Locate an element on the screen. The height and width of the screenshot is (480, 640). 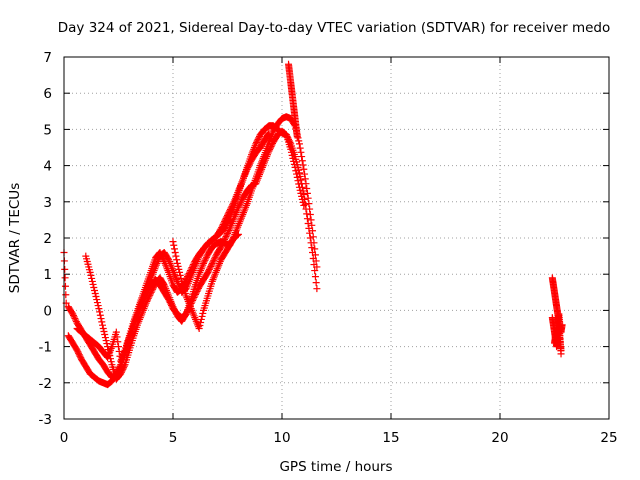
y-tick-label: 1 is located at coordinates (47, 275).